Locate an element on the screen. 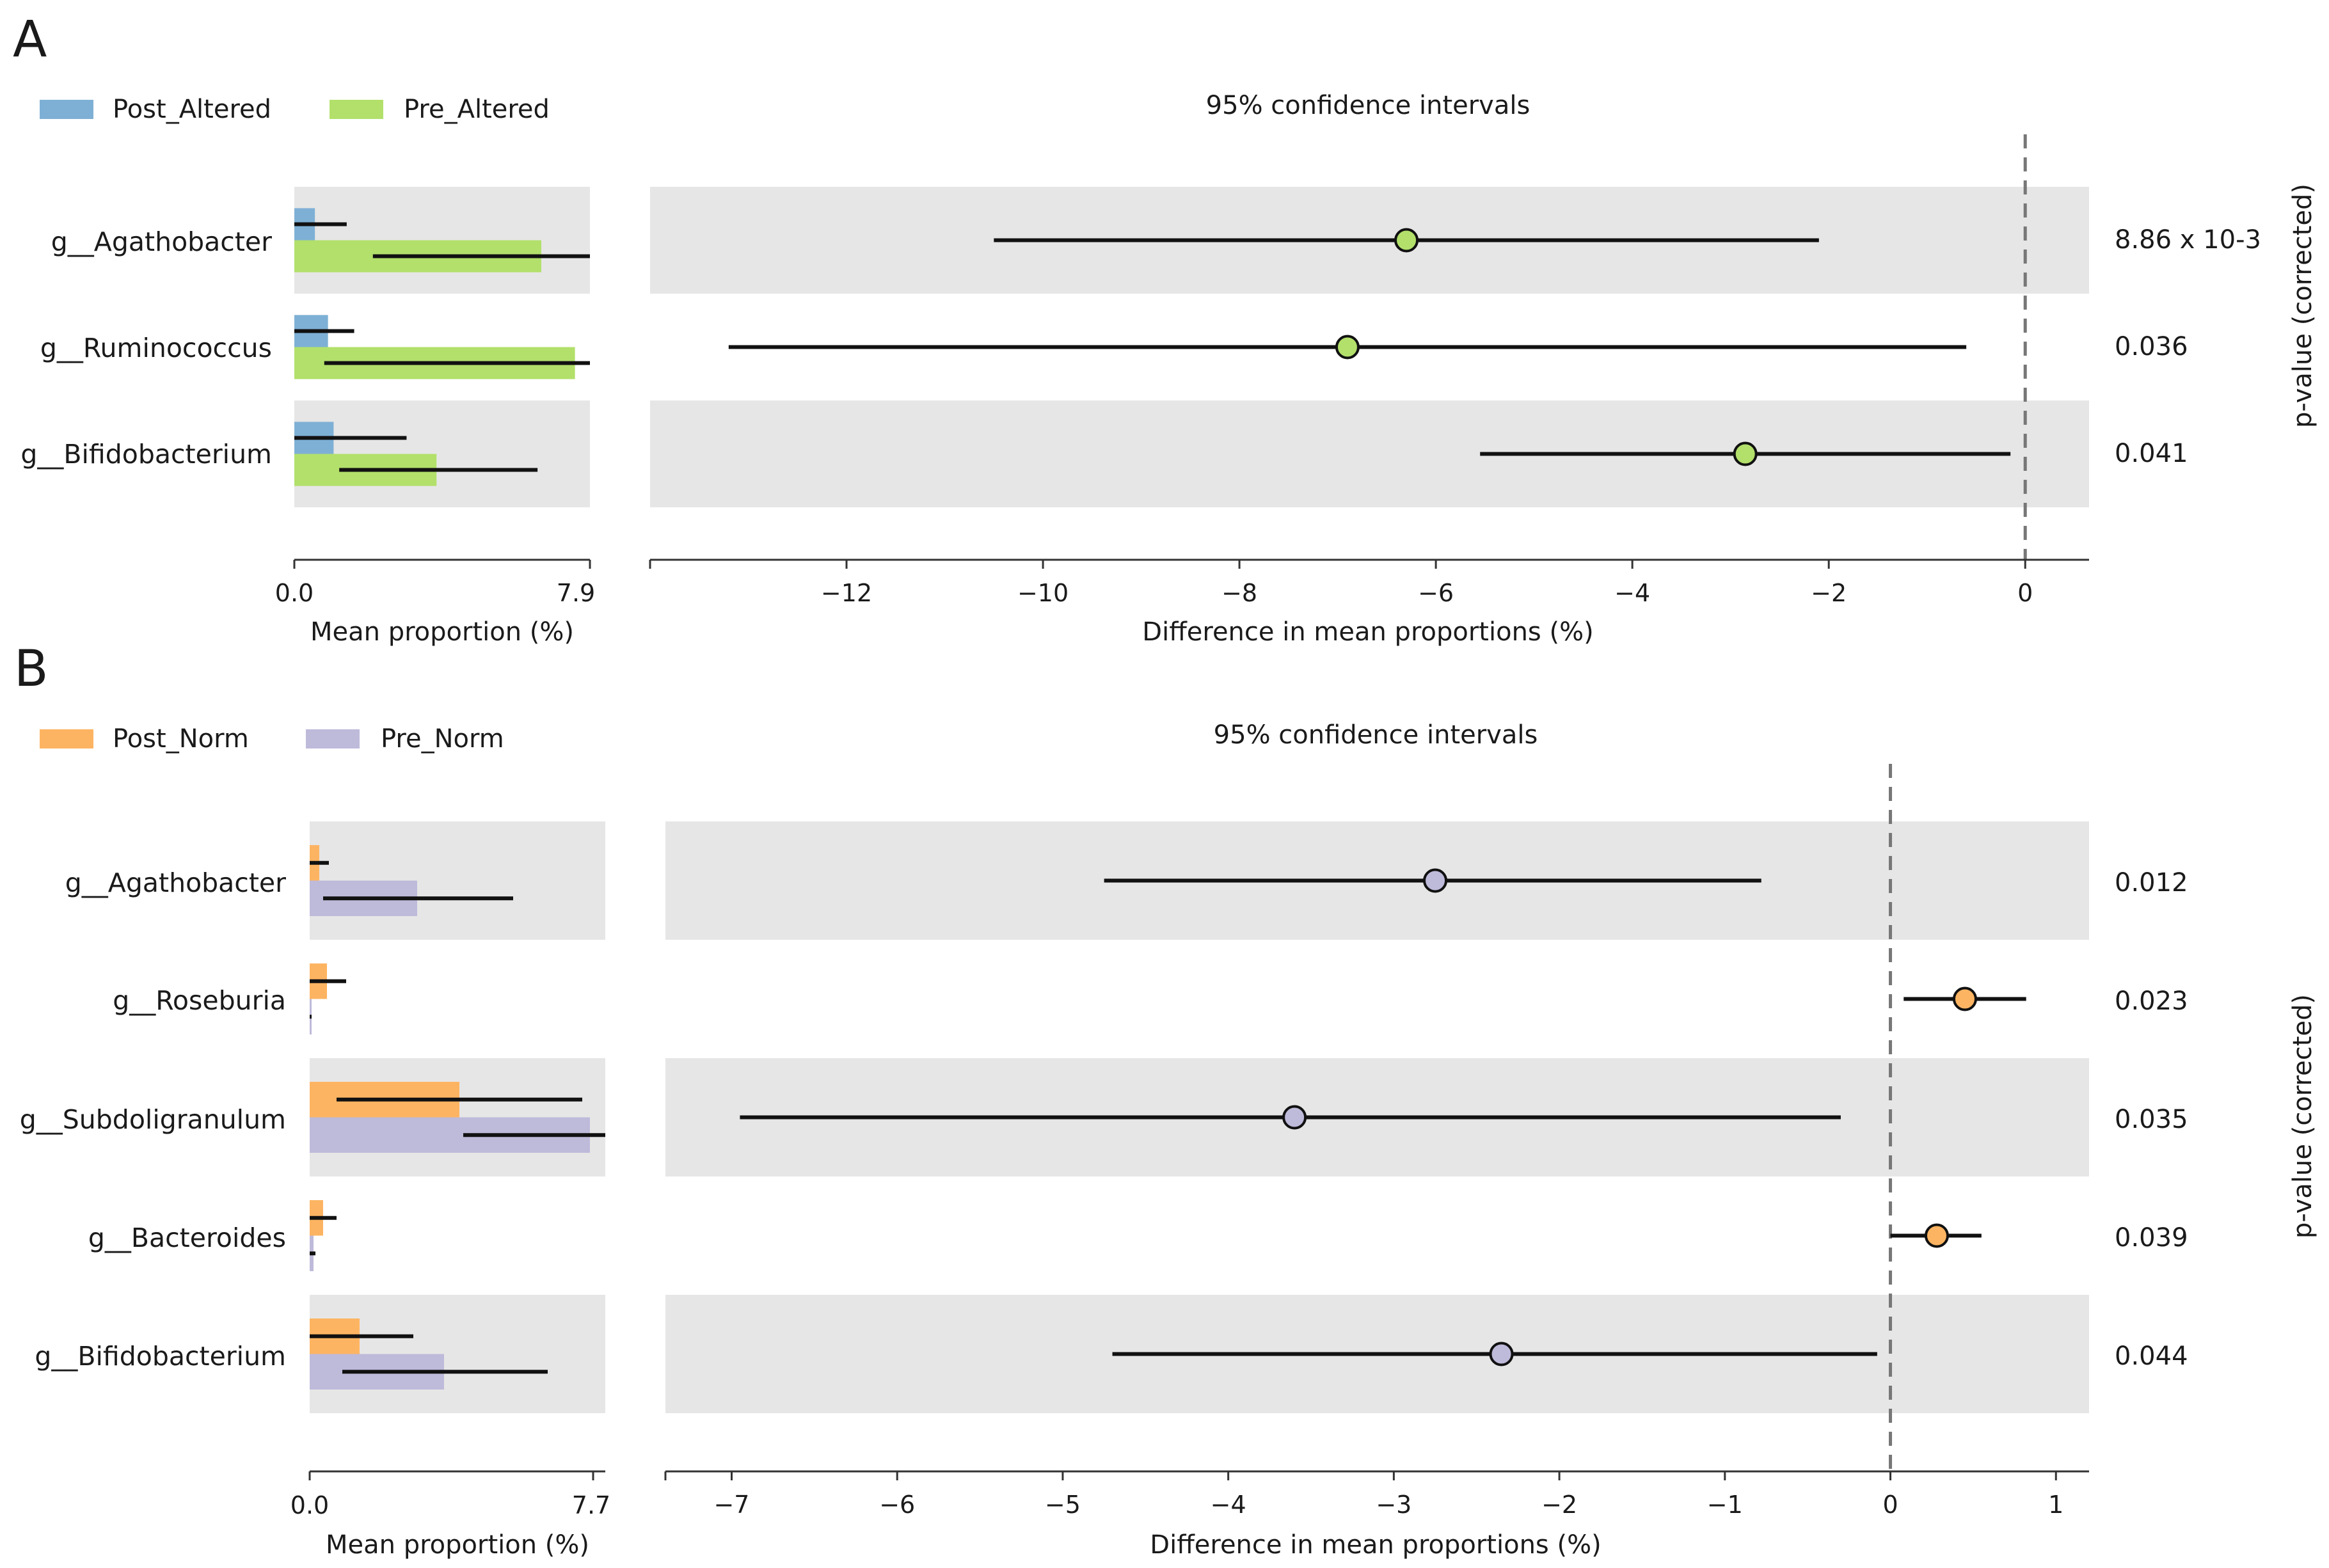  category-label: g__Subdoligranulum is located at coordinates (153, 1119).